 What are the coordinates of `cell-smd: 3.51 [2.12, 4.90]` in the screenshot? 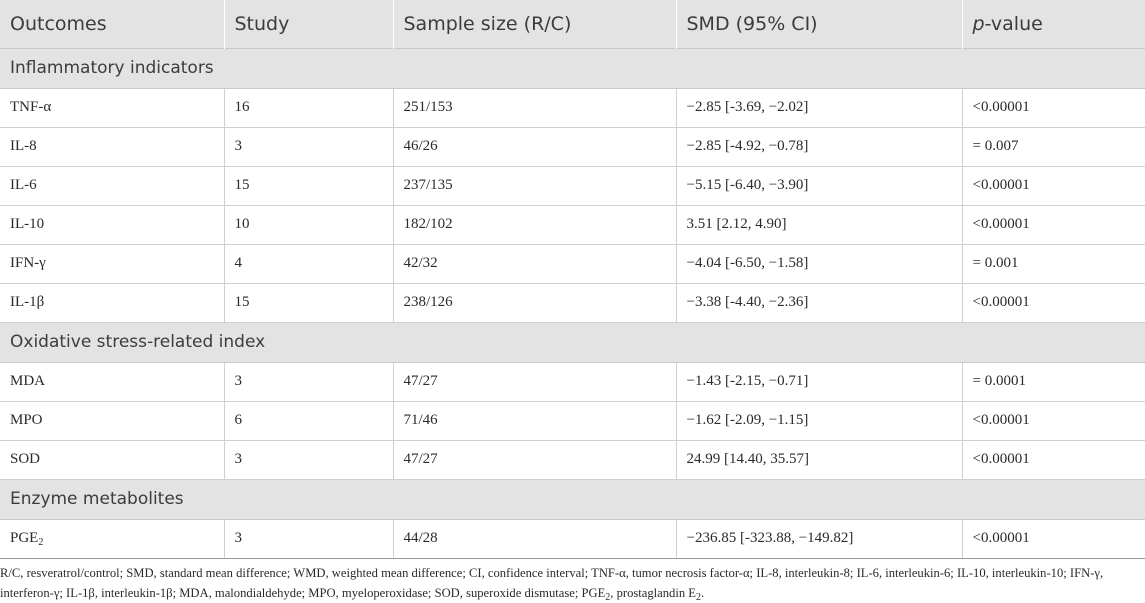 It's located at (819, 225).